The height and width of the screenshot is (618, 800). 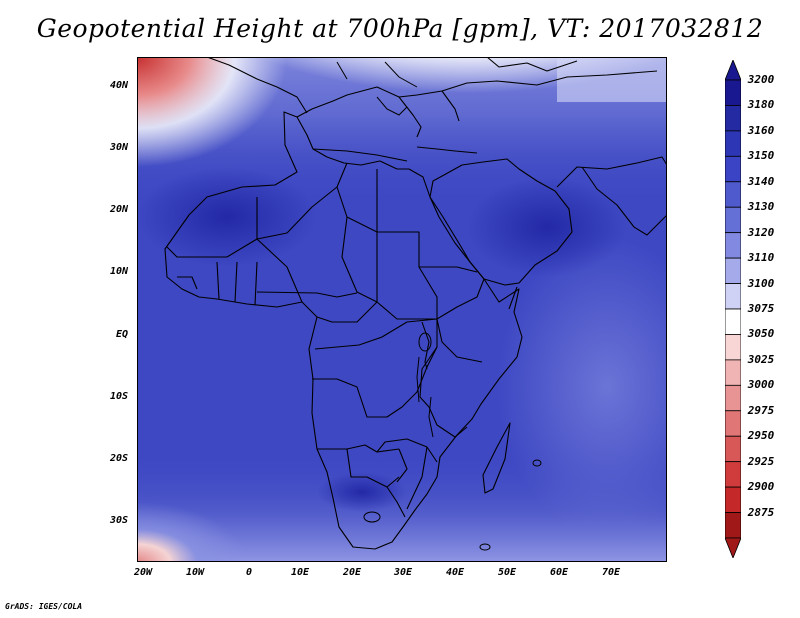 I want to click on lon-label: 10W, so click(x=195, y=572).